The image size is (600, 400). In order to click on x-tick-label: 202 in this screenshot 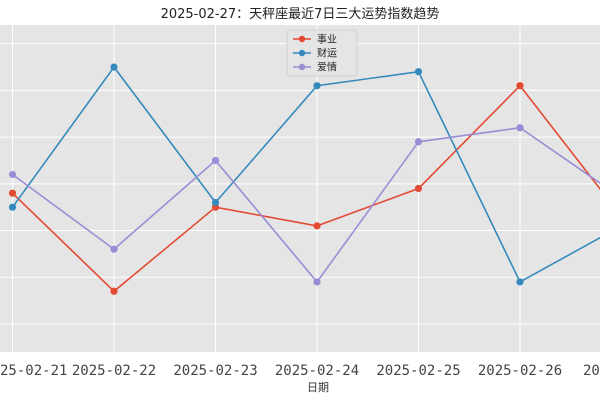, I will do `click(591, 371)`.